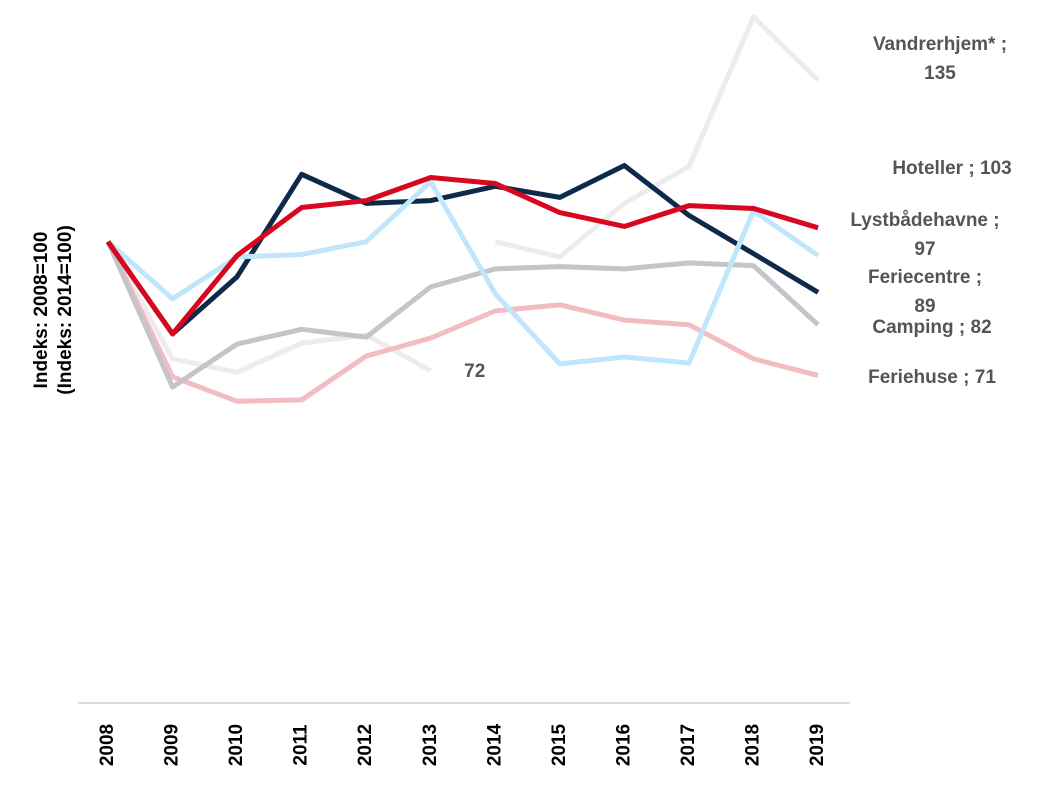 The width and height of the screenshot is (1041, 785). I want to click on data-label: 71, so click(986, 377).